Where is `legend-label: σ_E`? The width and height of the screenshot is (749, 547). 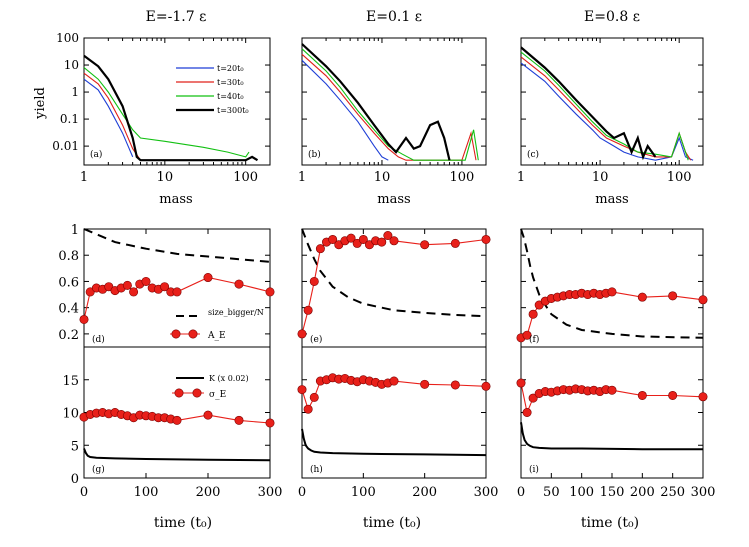 legend-label: σ_E is located at coordinates (217, 395).